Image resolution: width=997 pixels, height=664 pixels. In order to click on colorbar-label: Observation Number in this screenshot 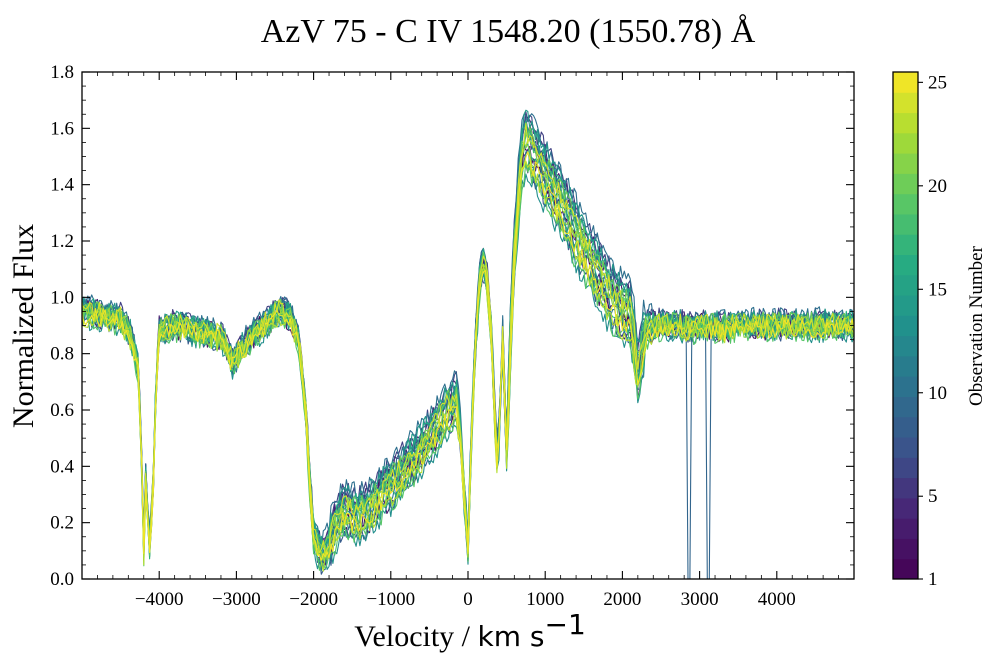, I will do `click(976, 325)`.